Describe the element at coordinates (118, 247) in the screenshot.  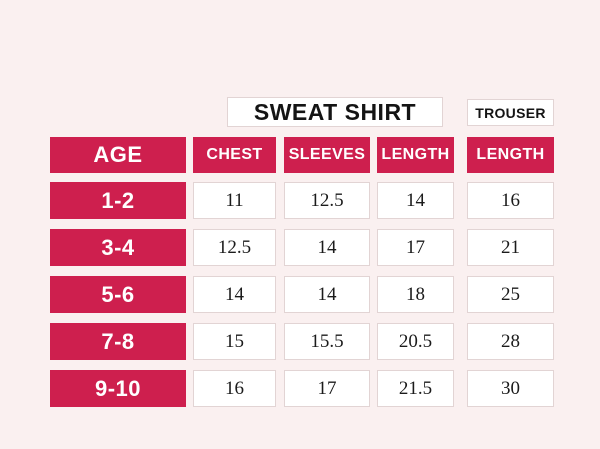
I see `age-cell: 3-4` at that location.